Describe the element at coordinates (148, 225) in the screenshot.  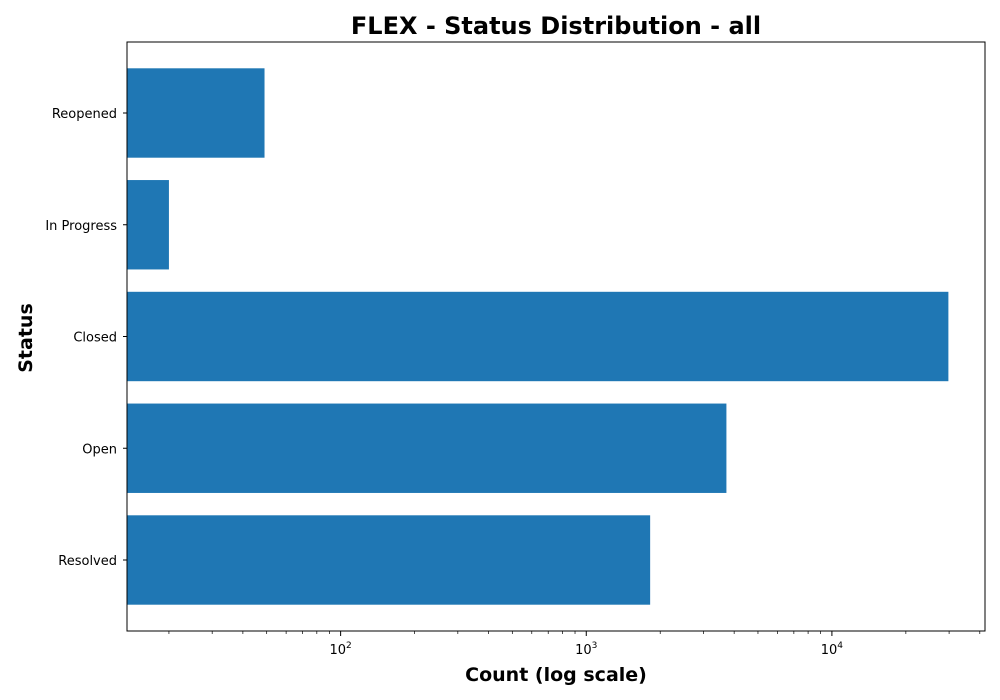
I see `bar-in-progress` at that location.